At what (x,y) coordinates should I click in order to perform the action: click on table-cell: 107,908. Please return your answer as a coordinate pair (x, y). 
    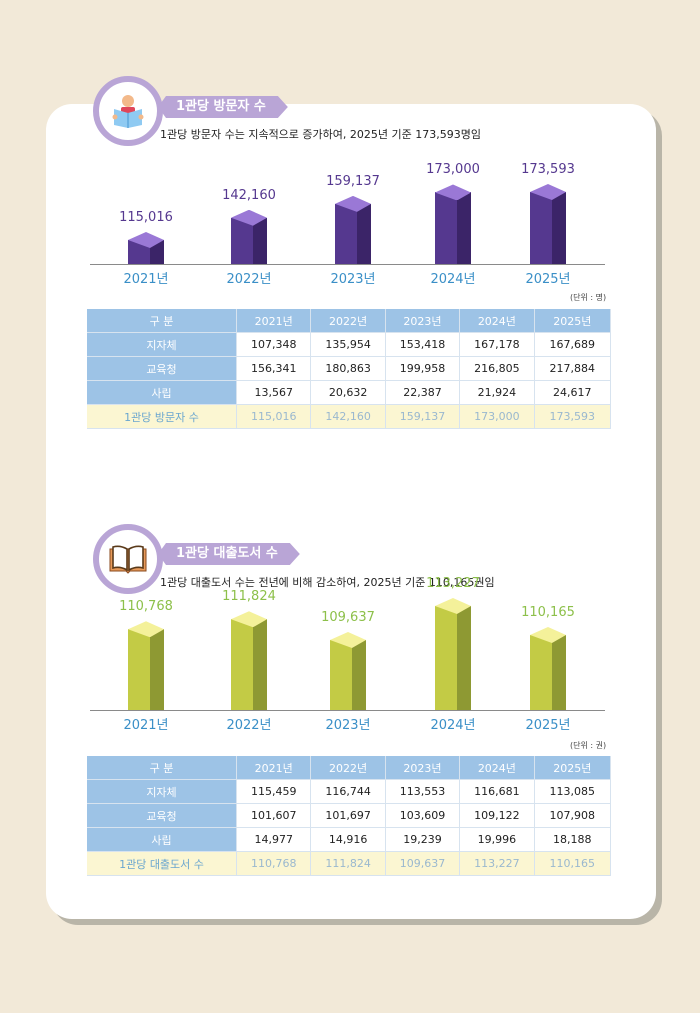
    Looking at the image, I should click on (573, 815).